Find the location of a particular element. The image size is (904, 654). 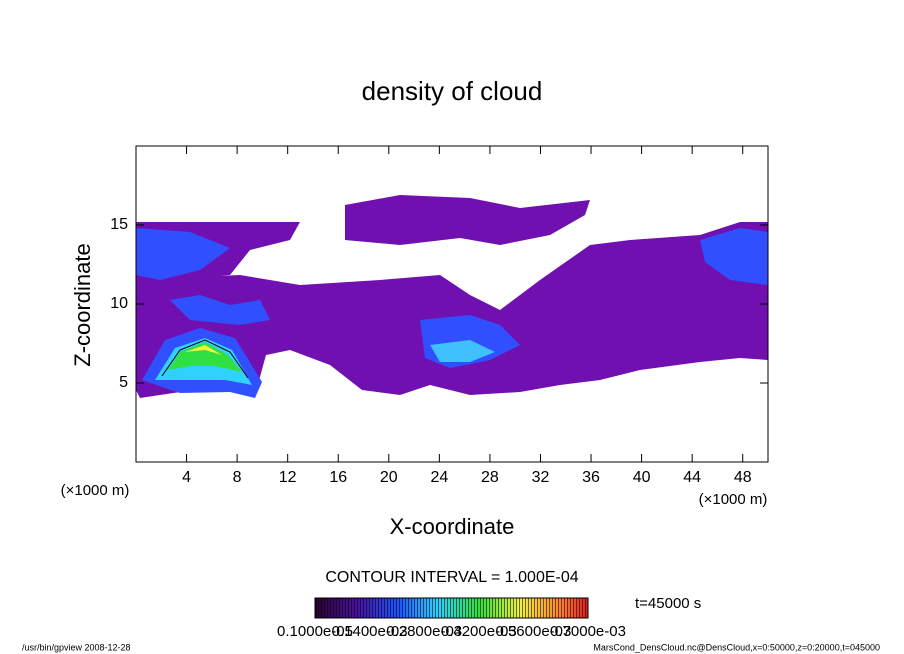

x-tick-label: 40 is located at coordinates (642, 477).